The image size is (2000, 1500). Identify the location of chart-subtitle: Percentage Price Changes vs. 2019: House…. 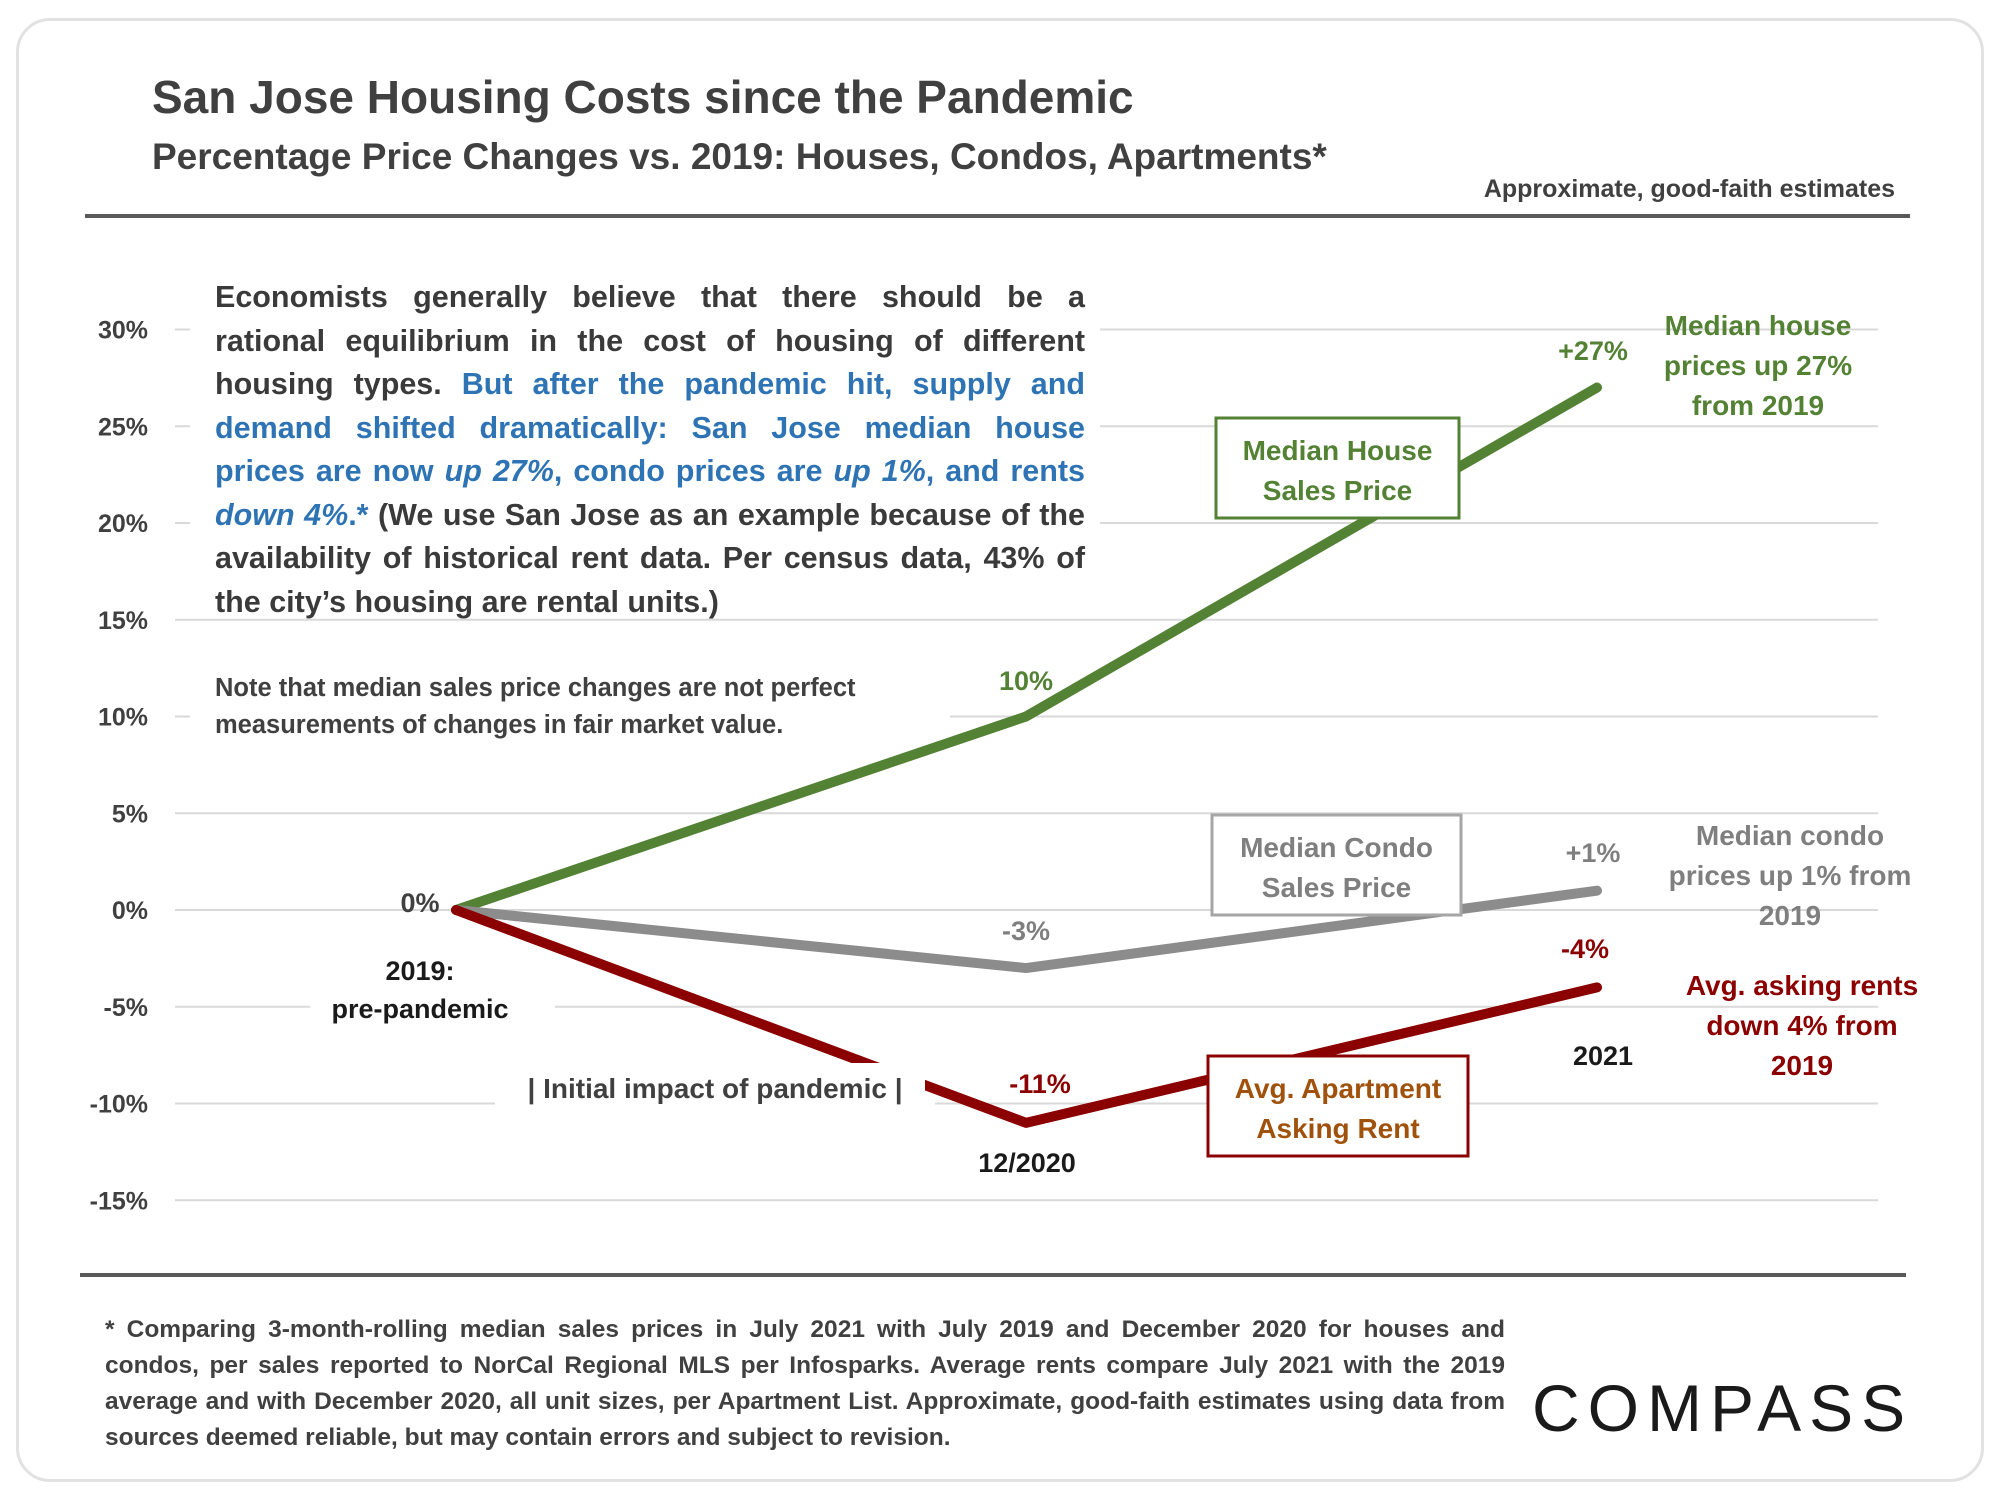
(739, 156).